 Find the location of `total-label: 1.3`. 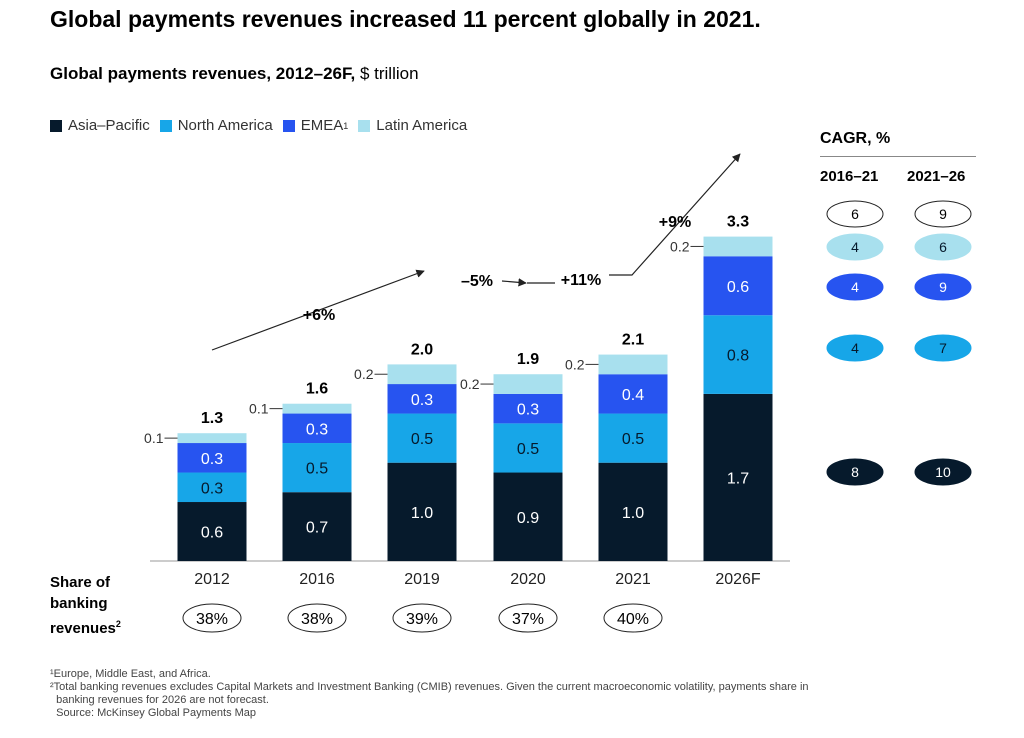

total-label: 1.3 is located at coordinates (212, 418).